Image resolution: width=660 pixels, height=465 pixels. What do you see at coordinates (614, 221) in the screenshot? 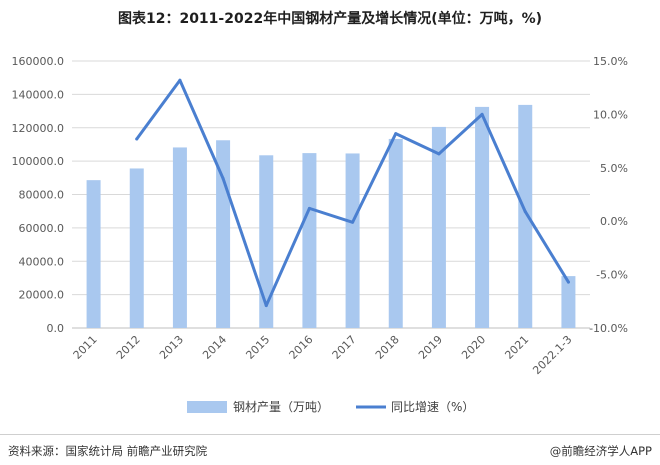
I see `right-axis-tick-label: 0.0%` at bounding box center [614, 221].